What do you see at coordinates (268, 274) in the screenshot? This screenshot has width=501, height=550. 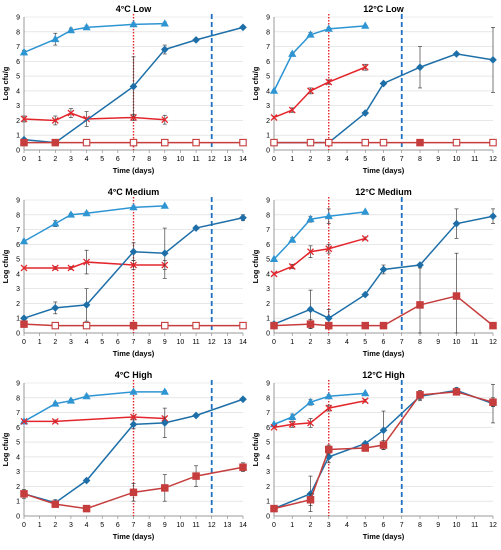 I see `y-tick-label: 4` at bounding box center [268, 274].